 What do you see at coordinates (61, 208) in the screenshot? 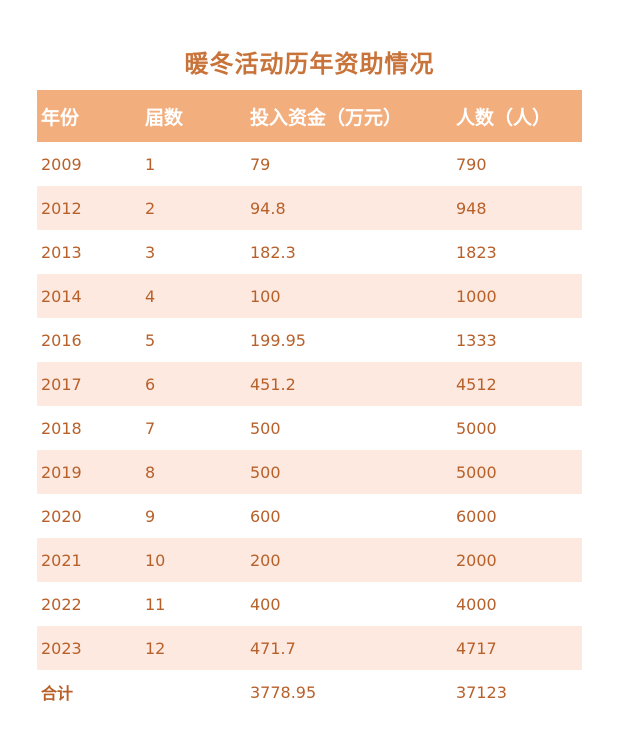
I see `cell-year: 2012` at bounding box center [61, 208].